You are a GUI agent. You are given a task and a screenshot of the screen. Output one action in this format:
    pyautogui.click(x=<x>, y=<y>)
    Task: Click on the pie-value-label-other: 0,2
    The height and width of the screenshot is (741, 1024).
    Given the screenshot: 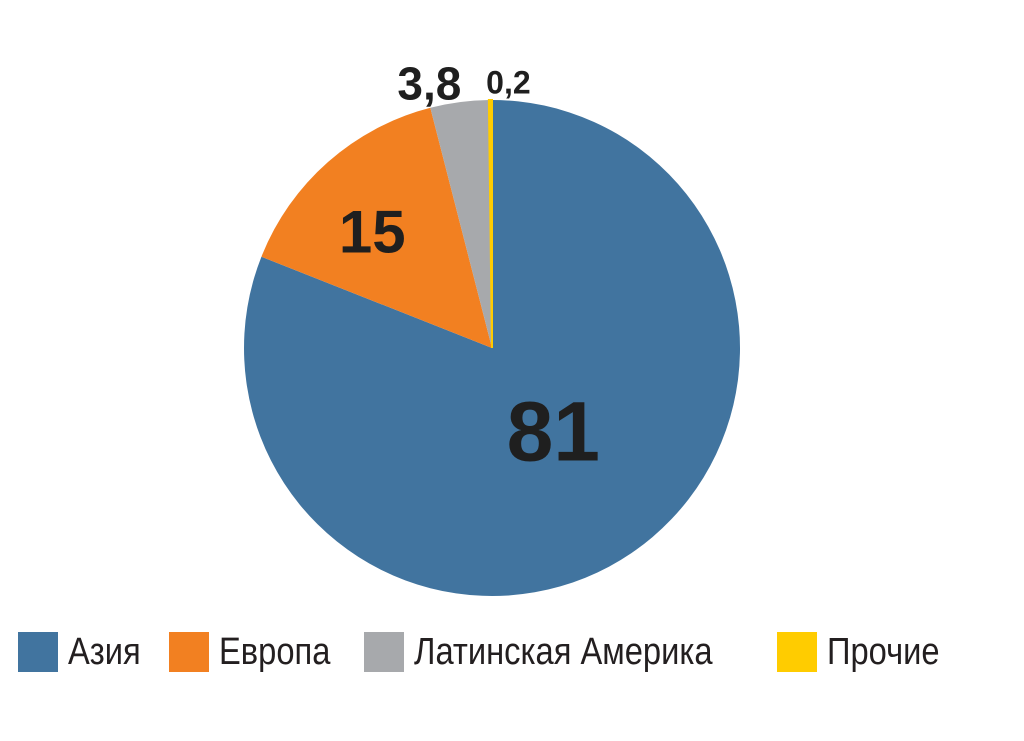 What is the action you would take?
    pyautogui.click(x=508, y=82)
    